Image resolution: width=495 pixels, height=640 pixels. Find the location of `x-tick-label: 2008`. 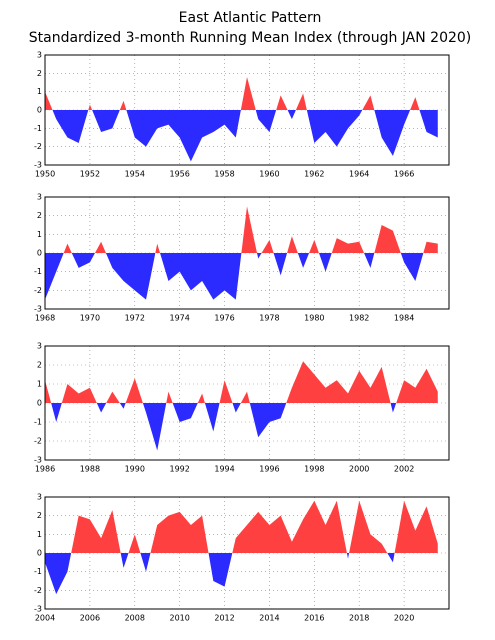

x-tick-label: 2008 is located at coordinates (135, 618).